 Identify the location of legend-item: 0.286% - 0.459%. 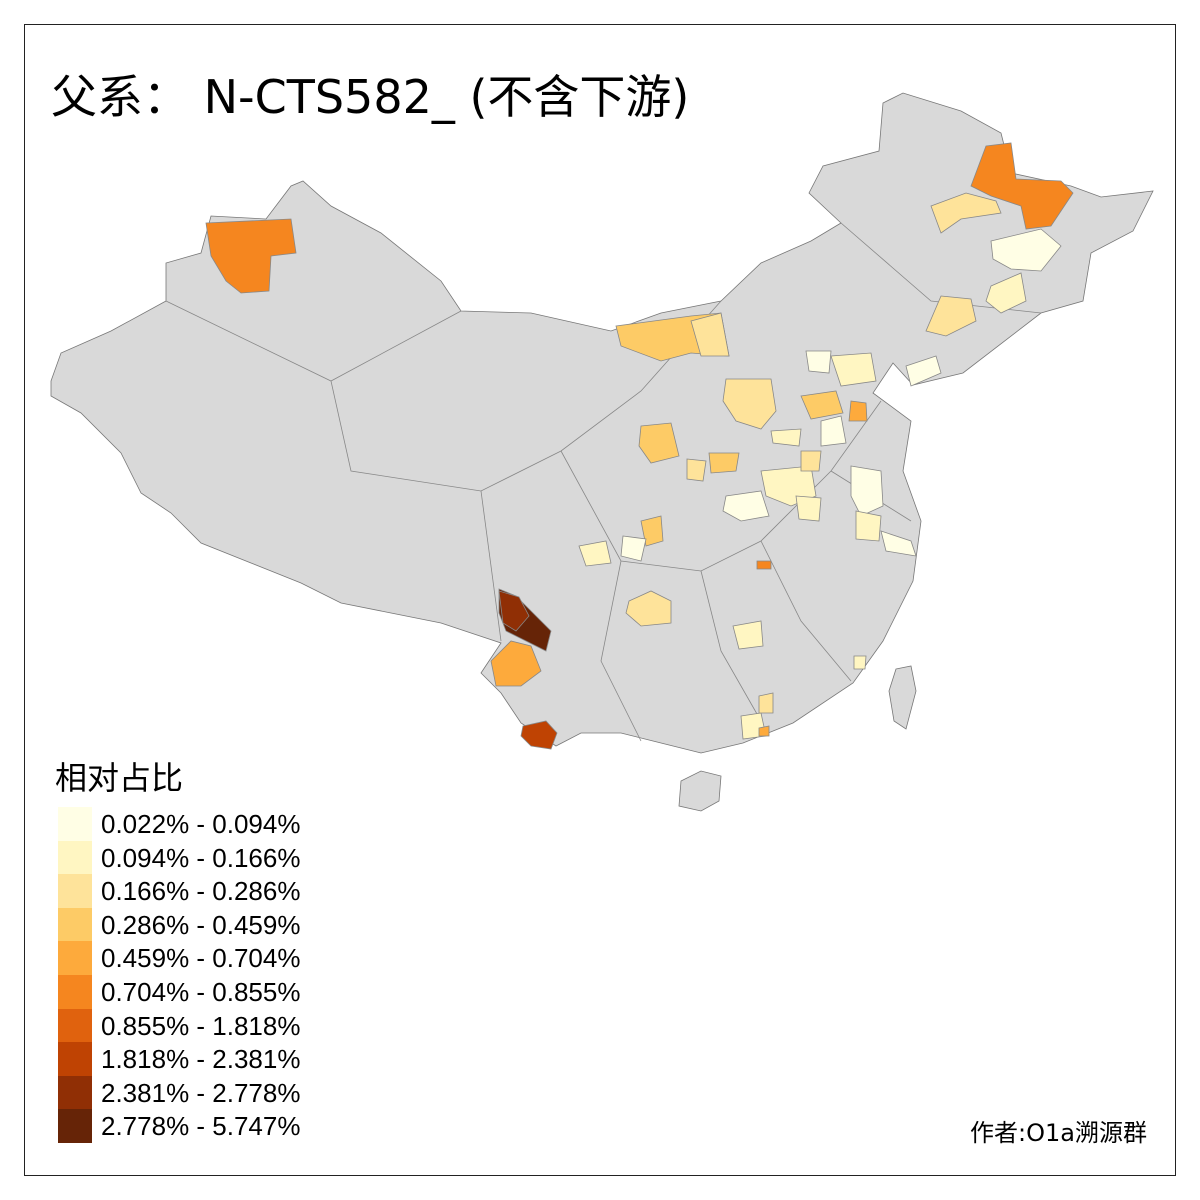
(218, 924).